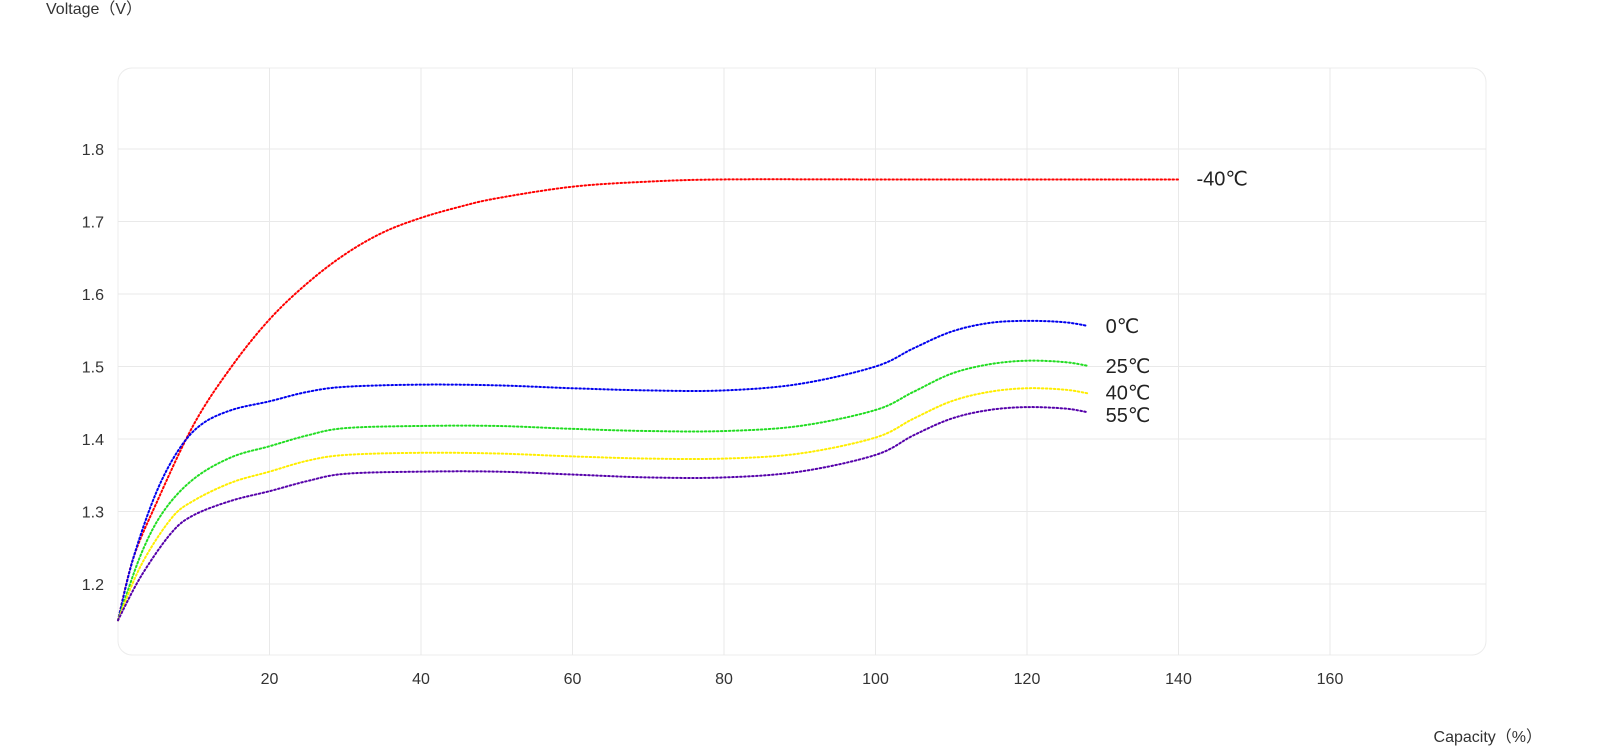 The image size is (1600, 746). Describe the element at coordinates (802, 679) in the screenshot. I see `x-axis-ticks: 20 40 60 80 100 120 140 160` at that location.